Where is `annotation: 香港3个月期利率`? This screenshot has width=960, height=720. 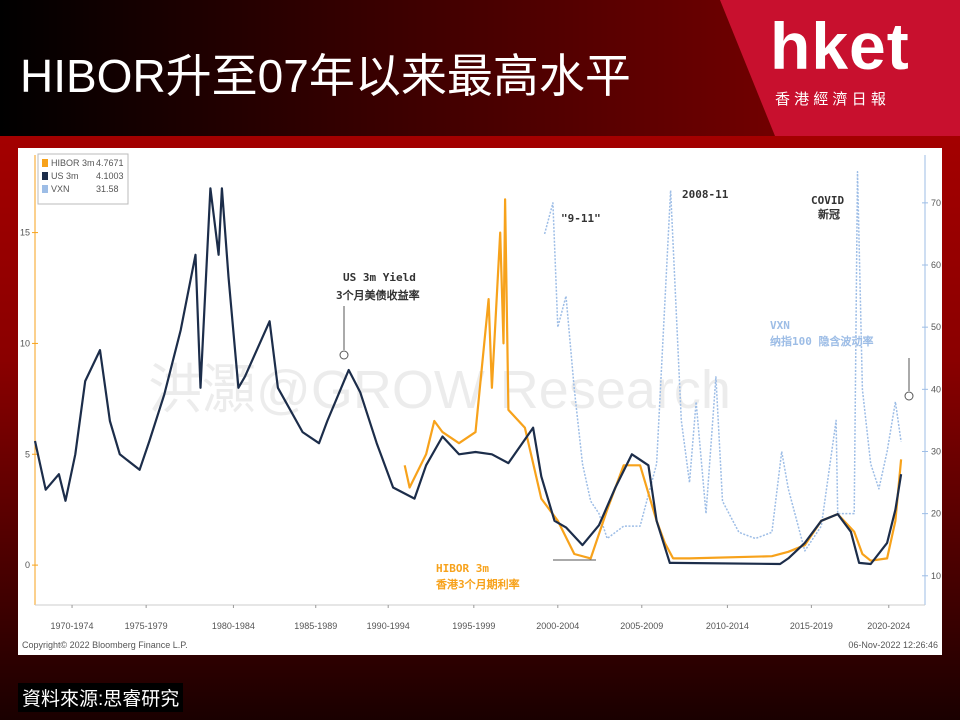
annotation: 香港3个月期利率 is located at coordinates (477, 584).